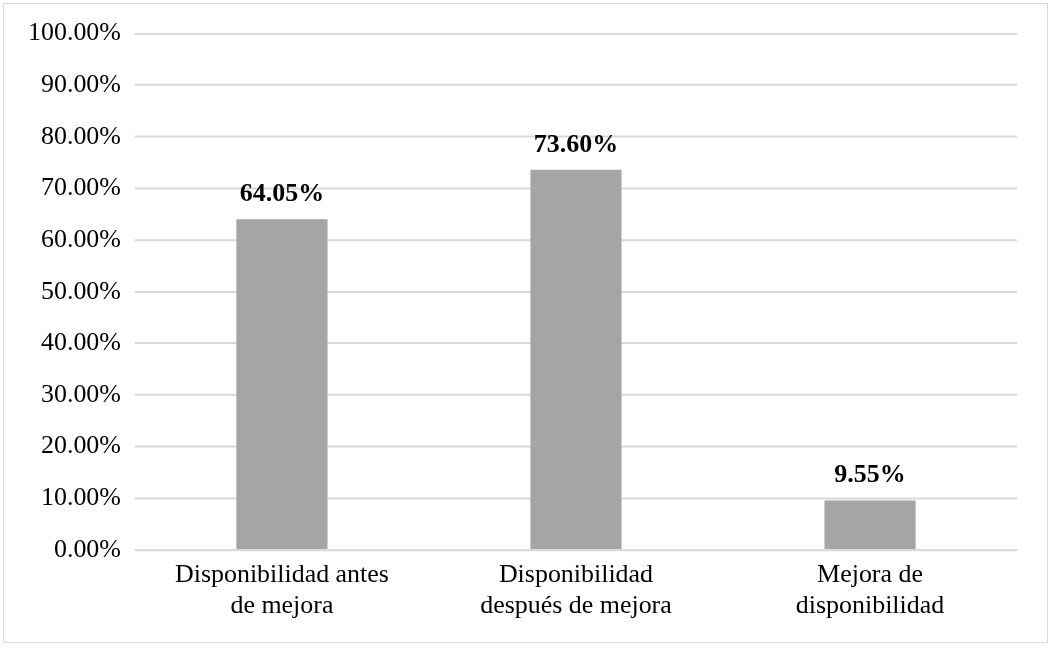 Image resolution: width=1053 pixels, height=648 pixels. I want to click on y-tick-label: 20.00%, so click(80, 445).